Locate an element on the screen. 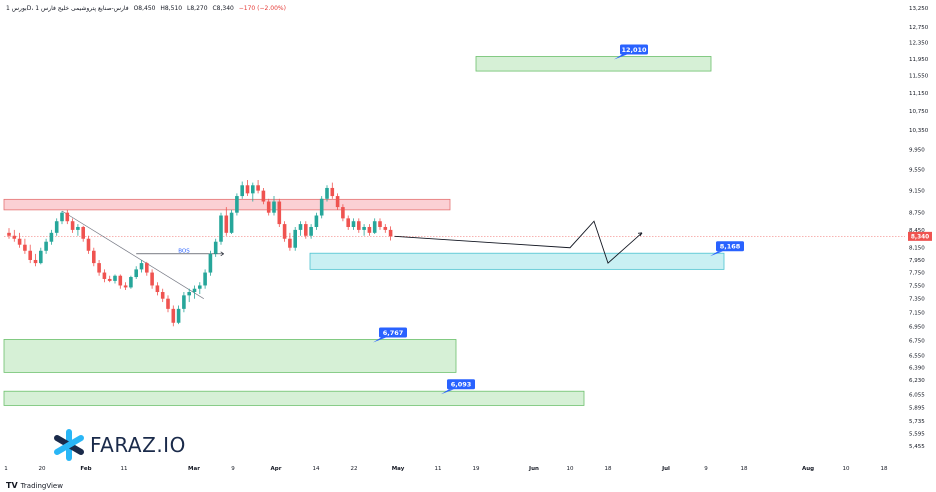 The height and width of the screenshot is (492, 936). logo-text: FARAZ.IO is located at coordinates (138, 445).